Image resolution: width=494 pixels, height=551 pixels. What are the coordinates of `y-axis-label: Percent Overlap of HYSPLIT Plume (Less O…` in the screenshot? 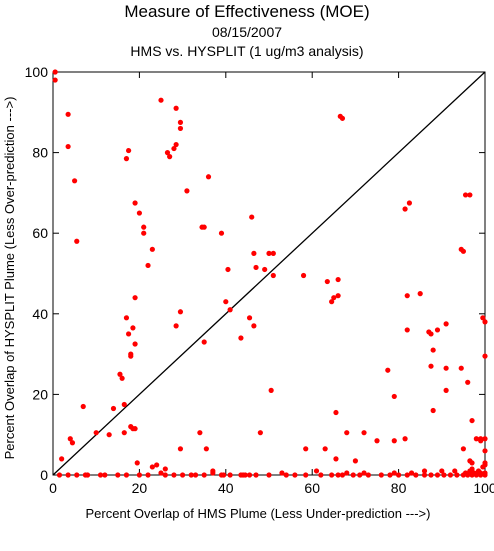 It's located at (9, 278).